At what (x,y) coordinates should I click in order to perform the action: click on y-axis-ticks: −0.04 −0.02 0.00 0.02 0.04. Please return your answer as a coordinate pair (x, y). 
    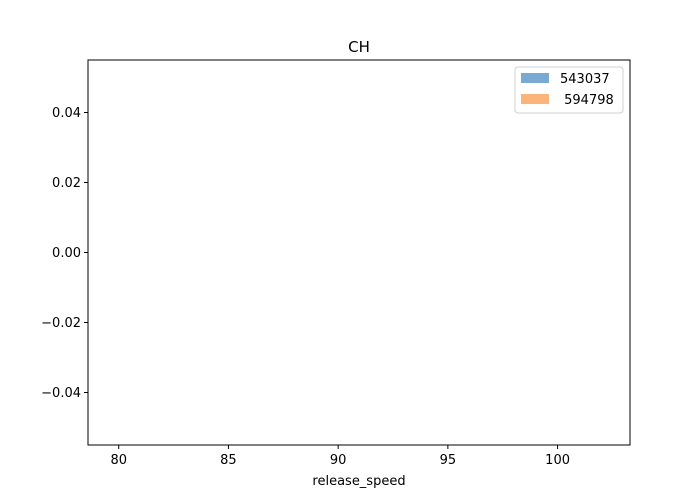
    Looking at the image, I should click on (64, 253).